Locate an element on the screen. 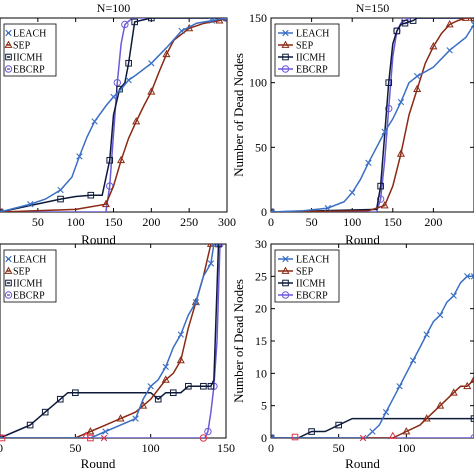  series-line-sep is located at coordinates (372, 408).